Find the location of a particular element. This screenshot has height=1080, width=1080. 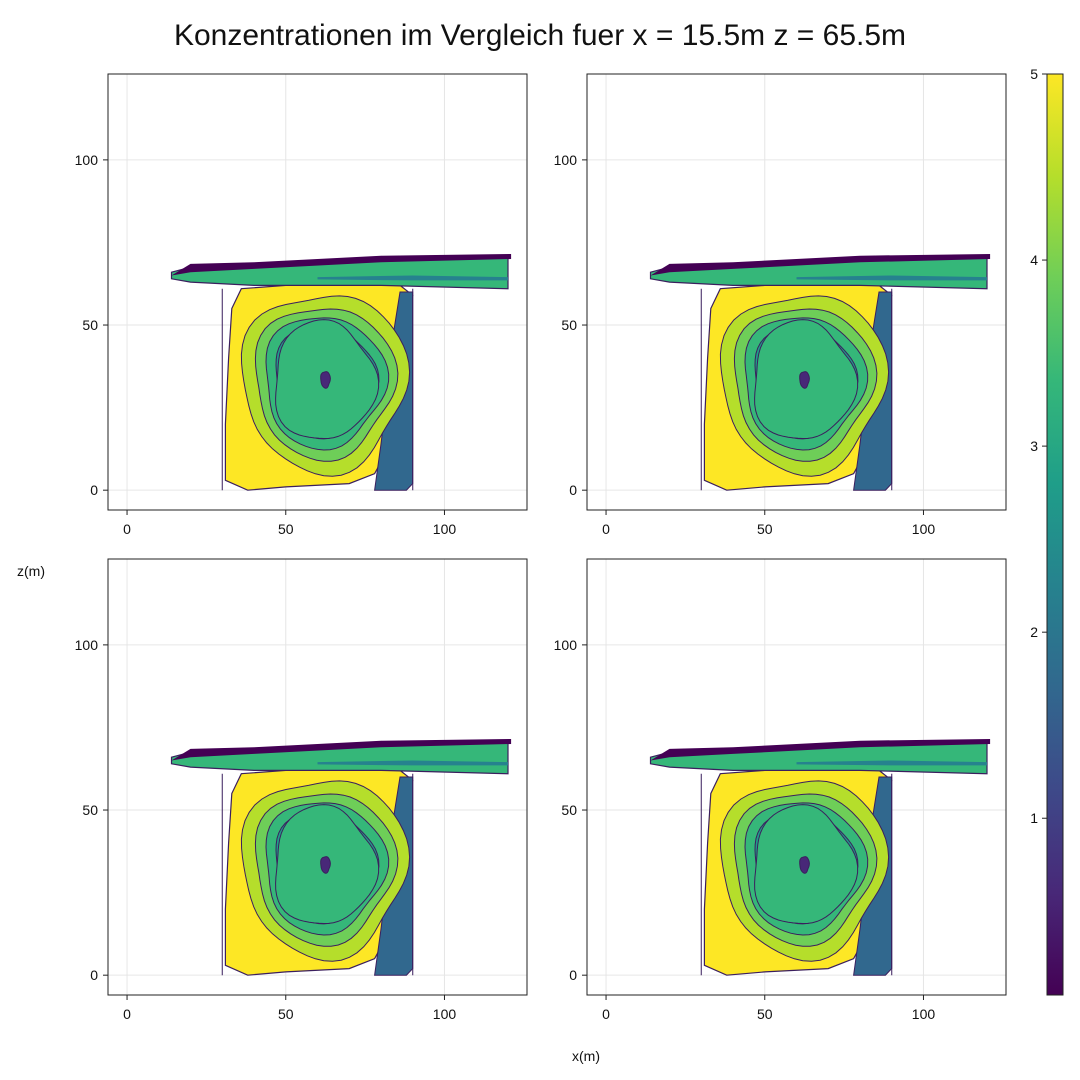

colorbar: 1 2 3 4 5 is located at coordinates (1047, 531).